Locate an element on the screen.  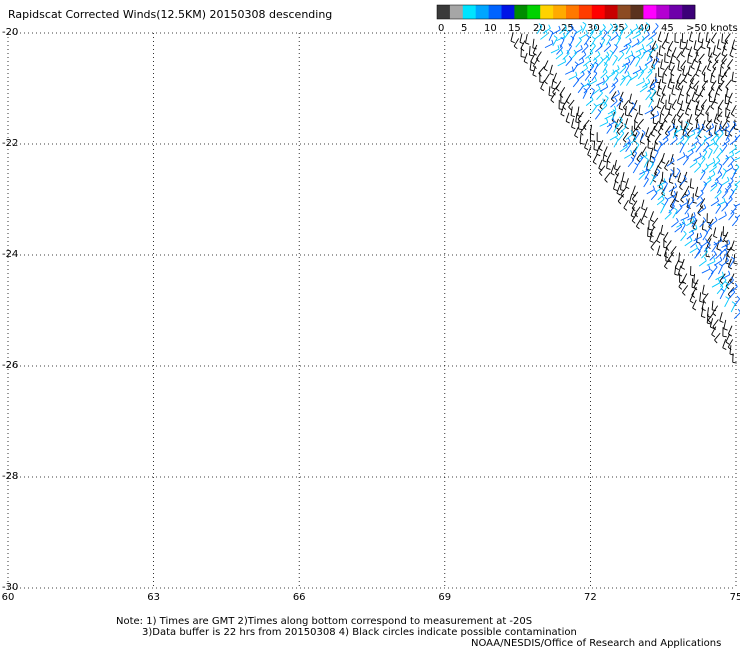
colorbar-label: 45 is located at coordinates (667, 28).